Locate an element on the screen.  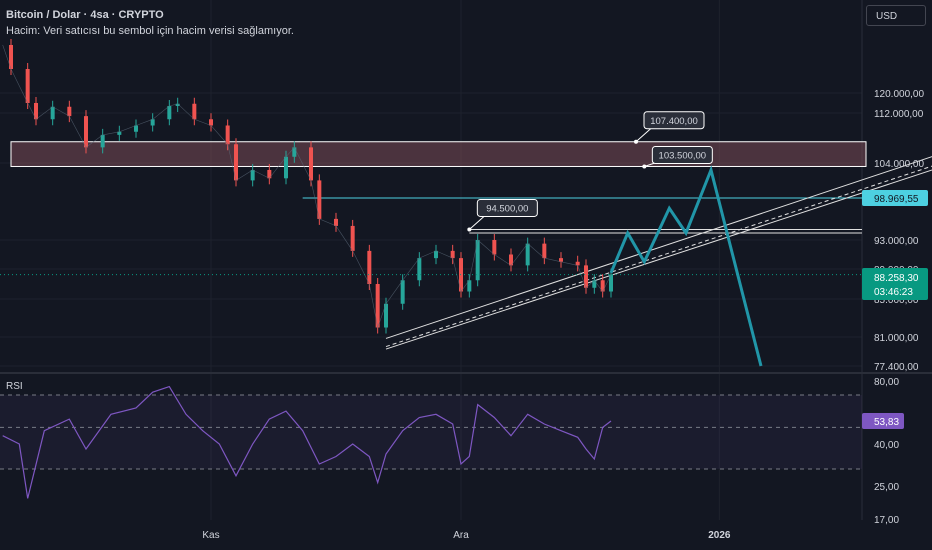
time-axis-label: Kas is located at coordinates (211, 535).